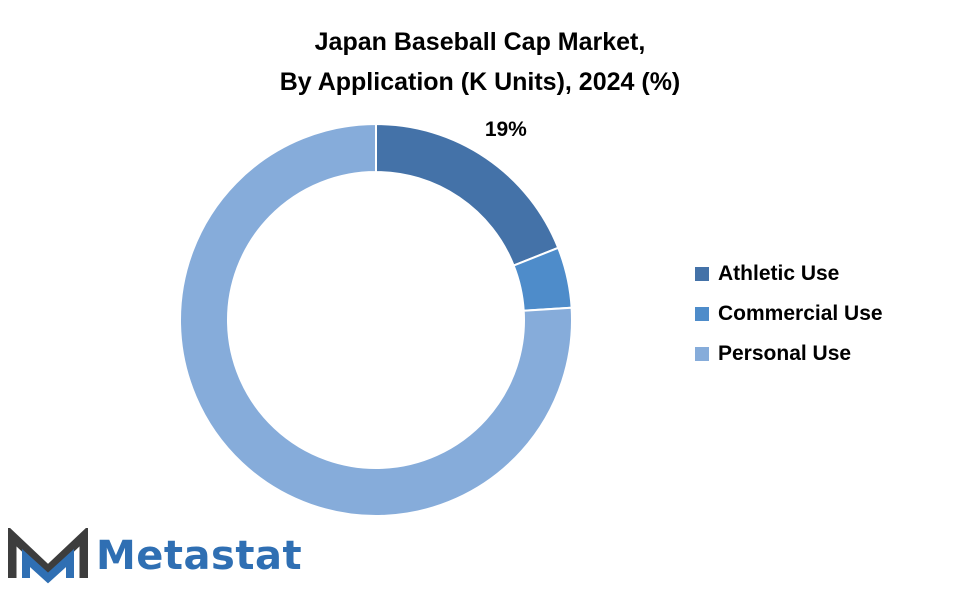  I want to click on legend-item-commercial-use: Commercial Use, so click(789, 314).